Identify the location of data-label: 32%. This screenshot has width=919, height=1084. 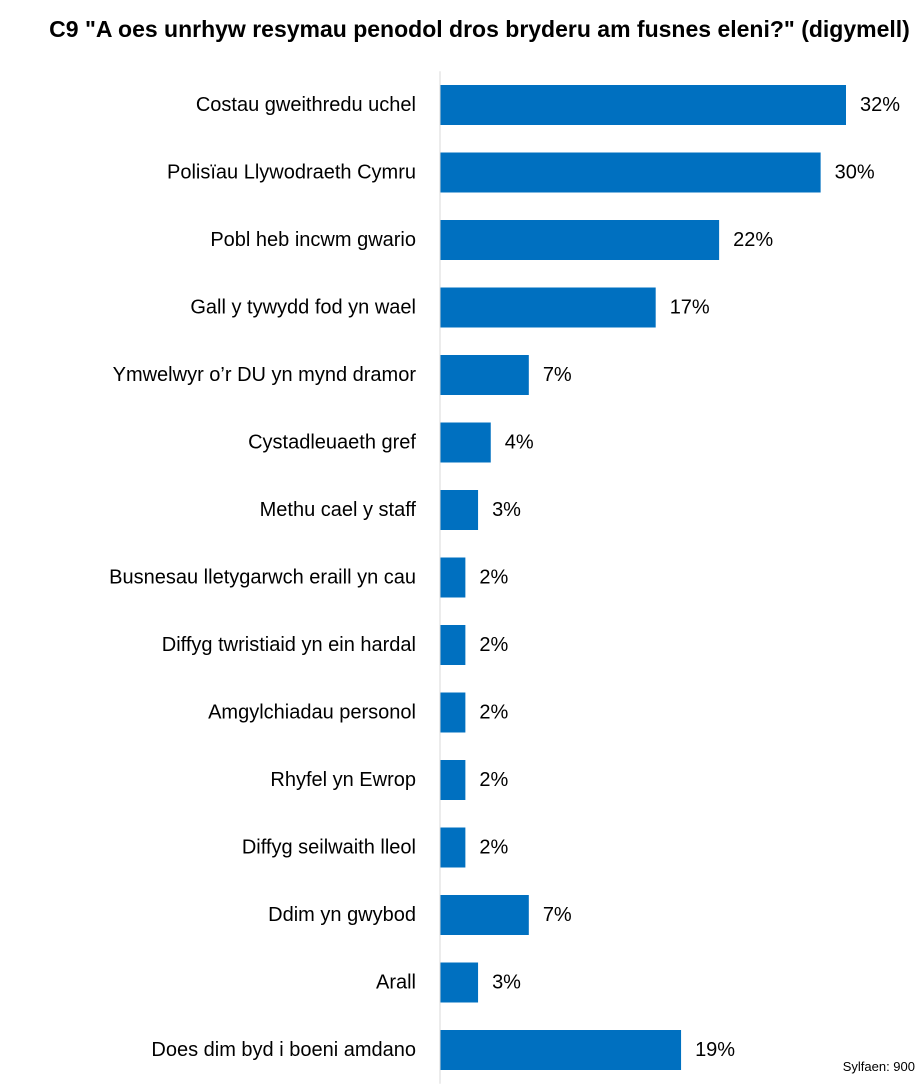
(880, 105).